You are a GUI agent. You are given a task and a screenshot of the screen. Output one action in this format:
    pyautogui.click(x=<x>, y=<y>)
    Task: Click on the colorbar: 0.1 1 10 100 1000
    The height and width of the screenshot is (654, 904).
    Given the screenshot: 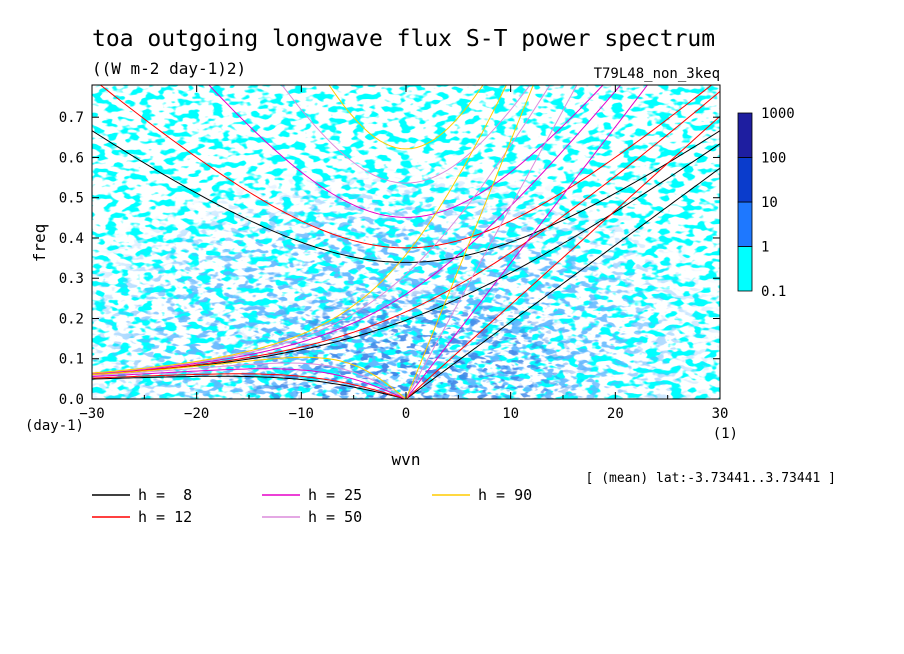 What is the action you would take?
    pyautogui.click(x=766, y=203)
    